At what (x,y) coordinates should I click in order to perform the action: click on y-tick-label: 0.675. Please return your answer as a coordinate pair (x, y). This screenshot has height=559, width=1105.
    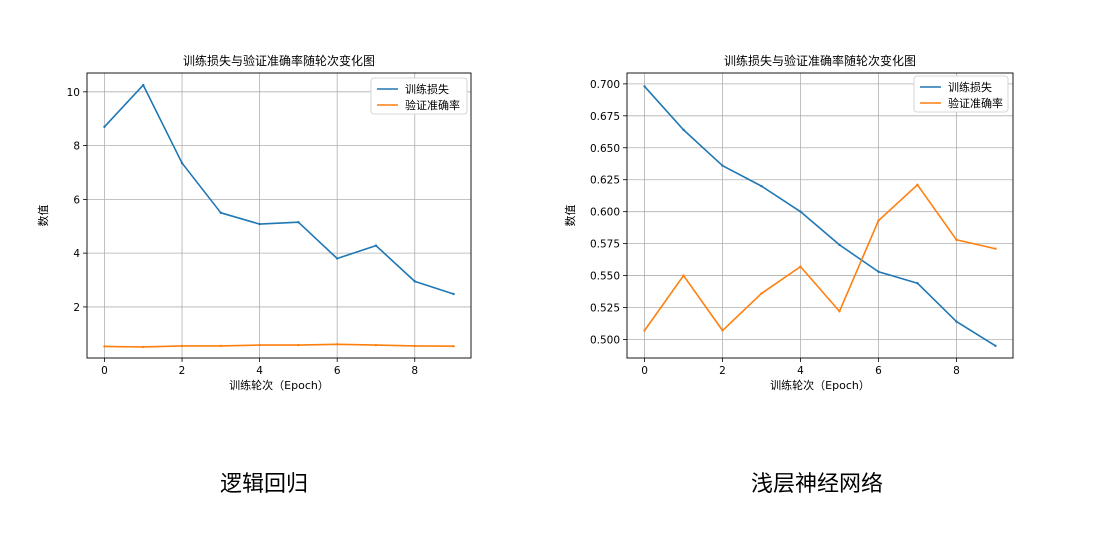
    Looking at the image, I should click on (605, 117).